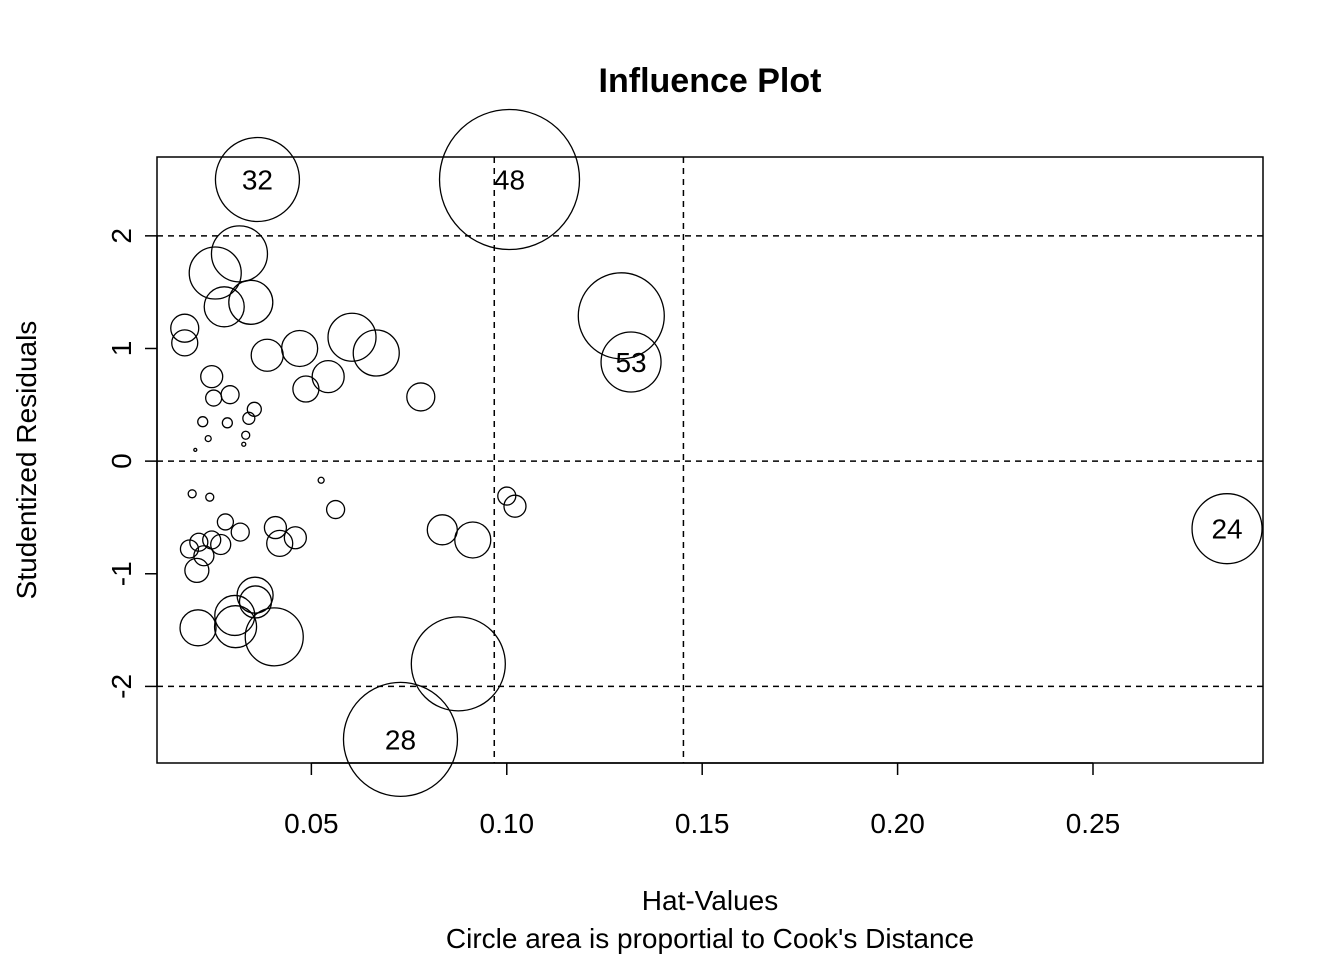 The height and width of the screenshot is (960, 1344). I want to click on y-axis-label: Studentized Residuals, so click(26, 460).